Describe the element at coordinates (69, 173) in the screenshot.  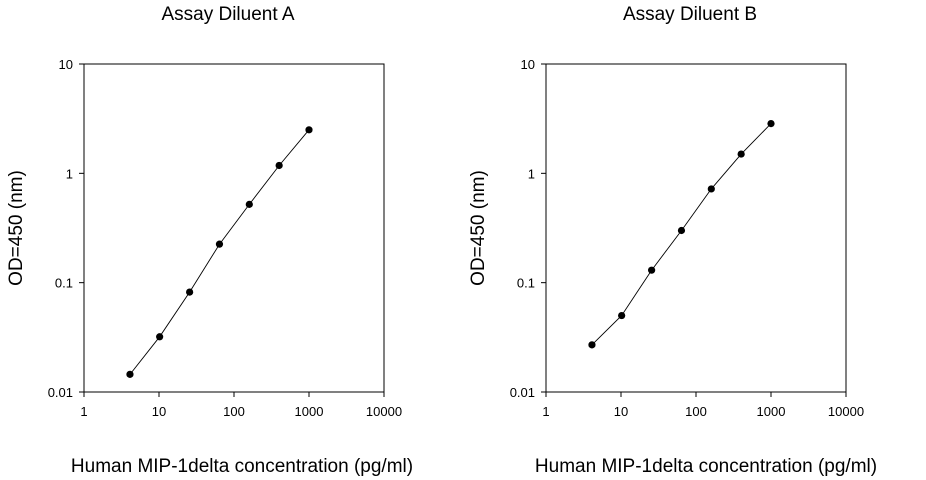
I see `chart-1-y-tick-label-2: 1` at that location.